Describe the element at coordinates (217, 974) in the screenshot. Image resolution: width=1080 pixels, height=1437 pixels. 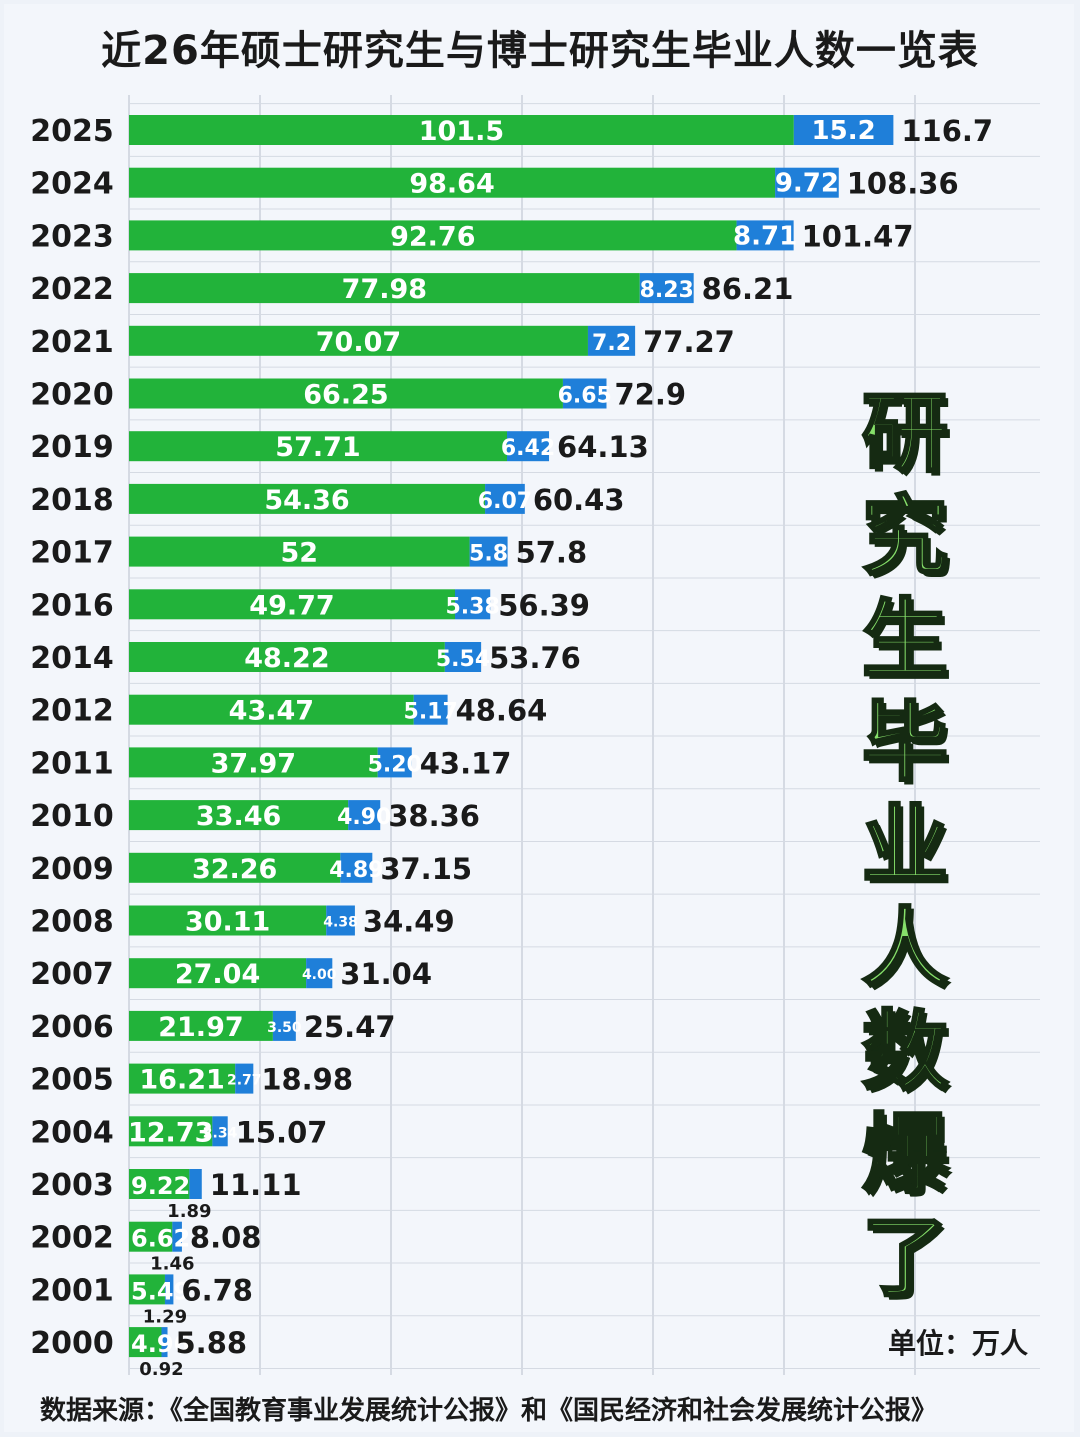
I see `master-value-label: 27.04` at that location.